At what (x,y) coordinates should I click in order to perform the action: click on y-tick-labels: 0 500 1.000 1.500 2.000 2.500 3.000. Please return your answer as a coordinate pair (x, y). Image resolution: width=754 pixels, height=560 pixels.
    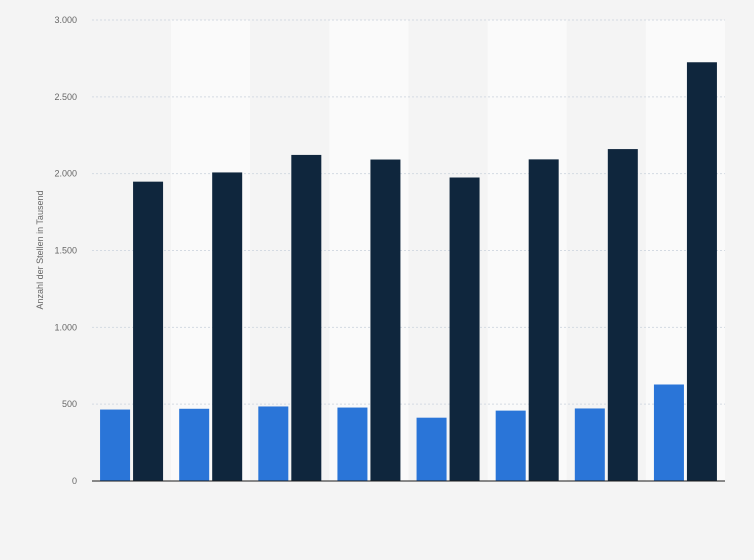
    Looking at the image, I should click on (65, 250).